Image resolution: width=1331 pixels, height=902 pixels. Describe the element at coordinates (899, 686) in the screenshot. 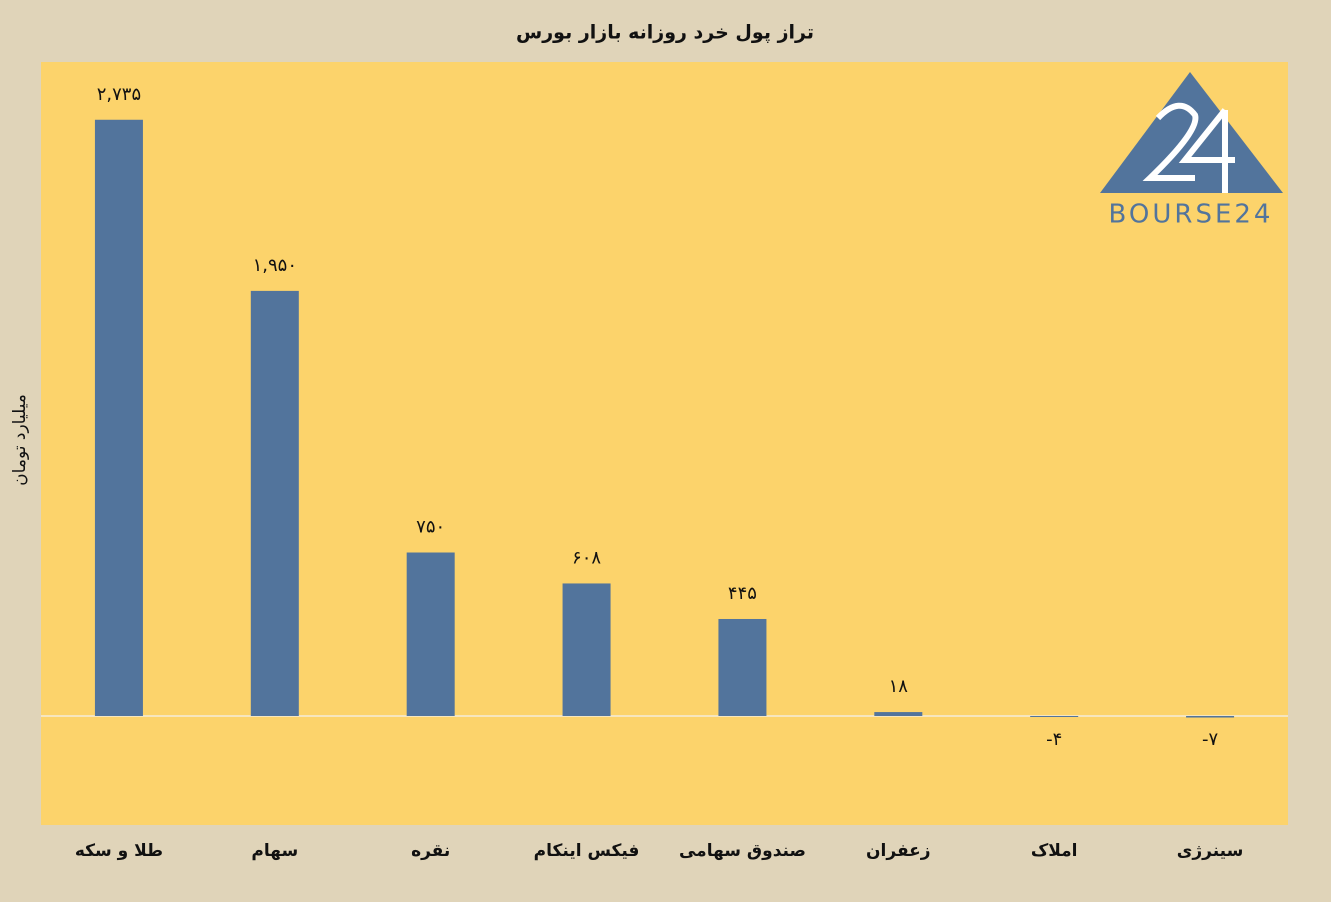

I see `data-label: ۱۸` at that location.